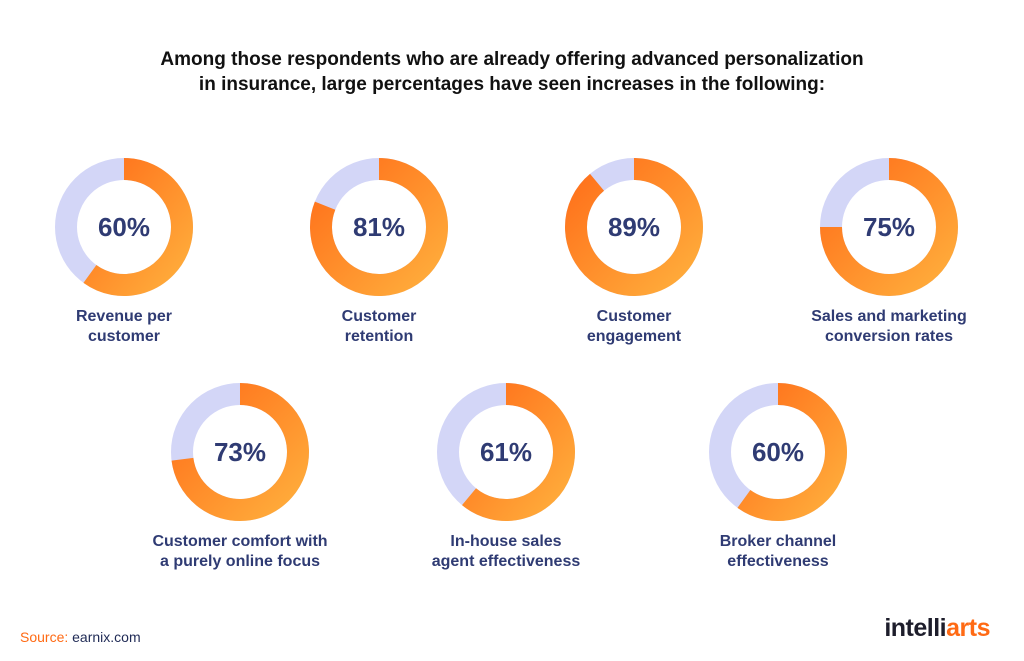 Image resolution: width=1024 pixels, height=661 pixels. Describe the element at coordinates (778, 541) in the screenshot. I see `donut-caption-line: Broker channel` at that location.